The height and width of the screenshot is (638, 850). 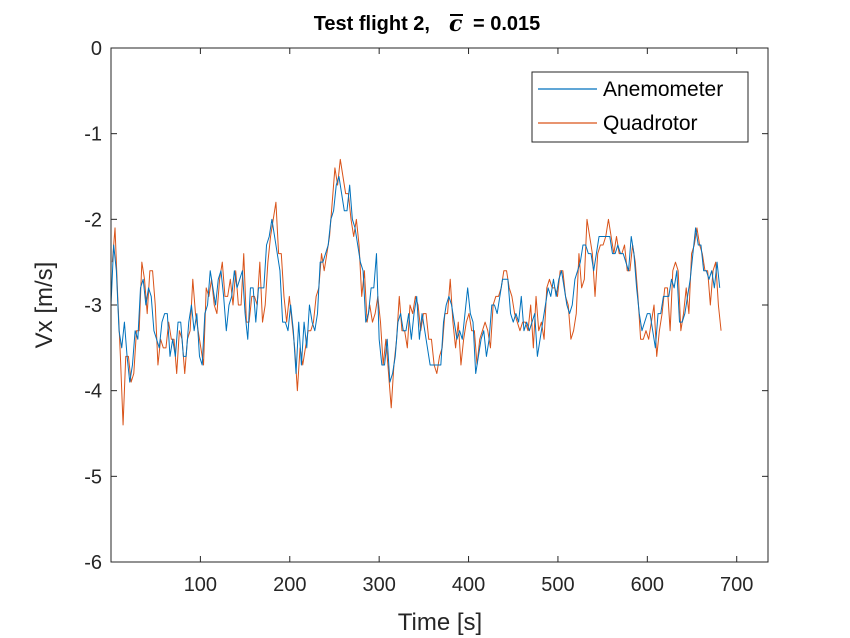 What do you see at coordinates (736, 585) in the screenshot?
I see `x-tick-label: 700` at bounding box center [736, 585].